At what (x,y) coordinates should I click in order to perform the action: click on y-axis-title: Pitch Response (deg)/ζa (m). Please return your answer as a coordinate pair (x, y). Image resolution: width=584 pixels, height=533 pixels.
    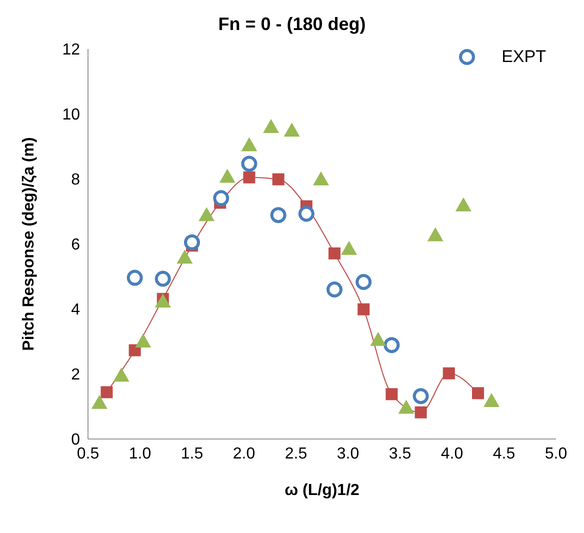
    Looking at the image, I should click on (29, 244).